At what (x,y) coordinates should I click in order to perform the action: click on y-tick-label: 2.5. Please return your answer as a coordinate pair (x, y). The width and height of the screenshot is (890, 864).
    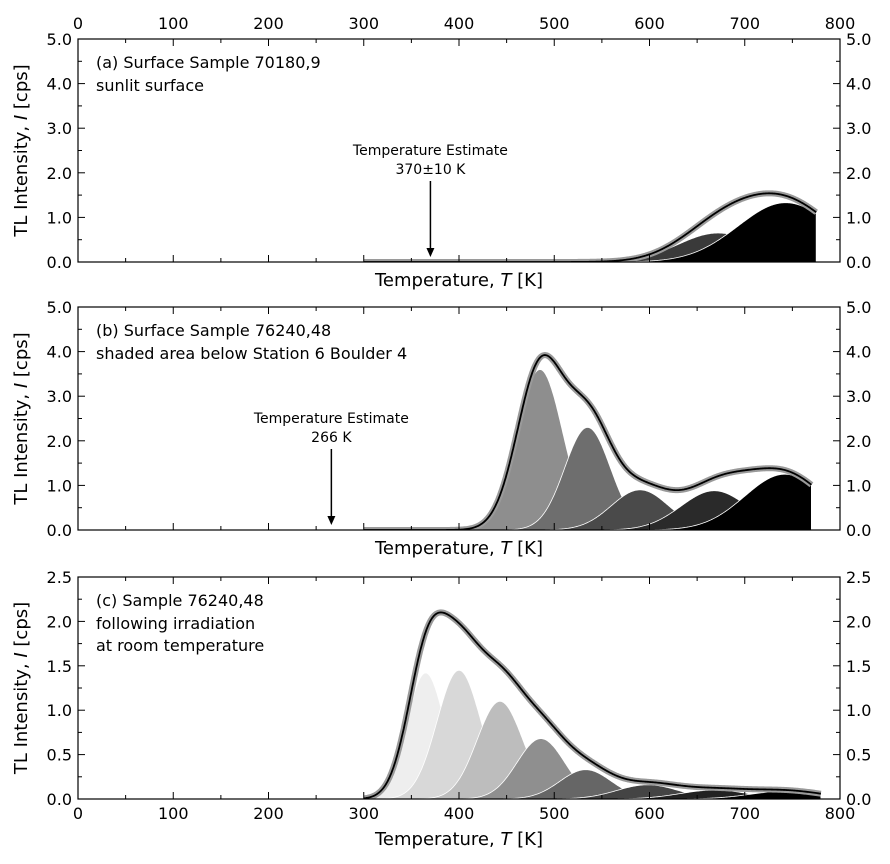
    Looking at the image, I should click on (59, 577).